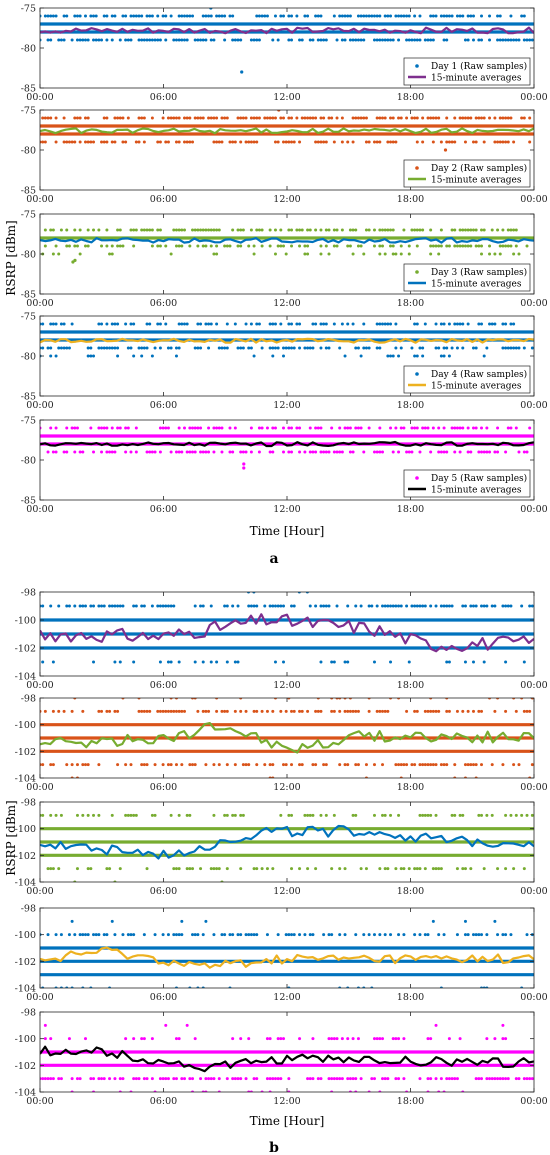  What do you see at coordinates (479, 272) in the screenshot?
I see `legend-raw-label: Day 3 (Raw samples)` at bounding box center [479, 272].